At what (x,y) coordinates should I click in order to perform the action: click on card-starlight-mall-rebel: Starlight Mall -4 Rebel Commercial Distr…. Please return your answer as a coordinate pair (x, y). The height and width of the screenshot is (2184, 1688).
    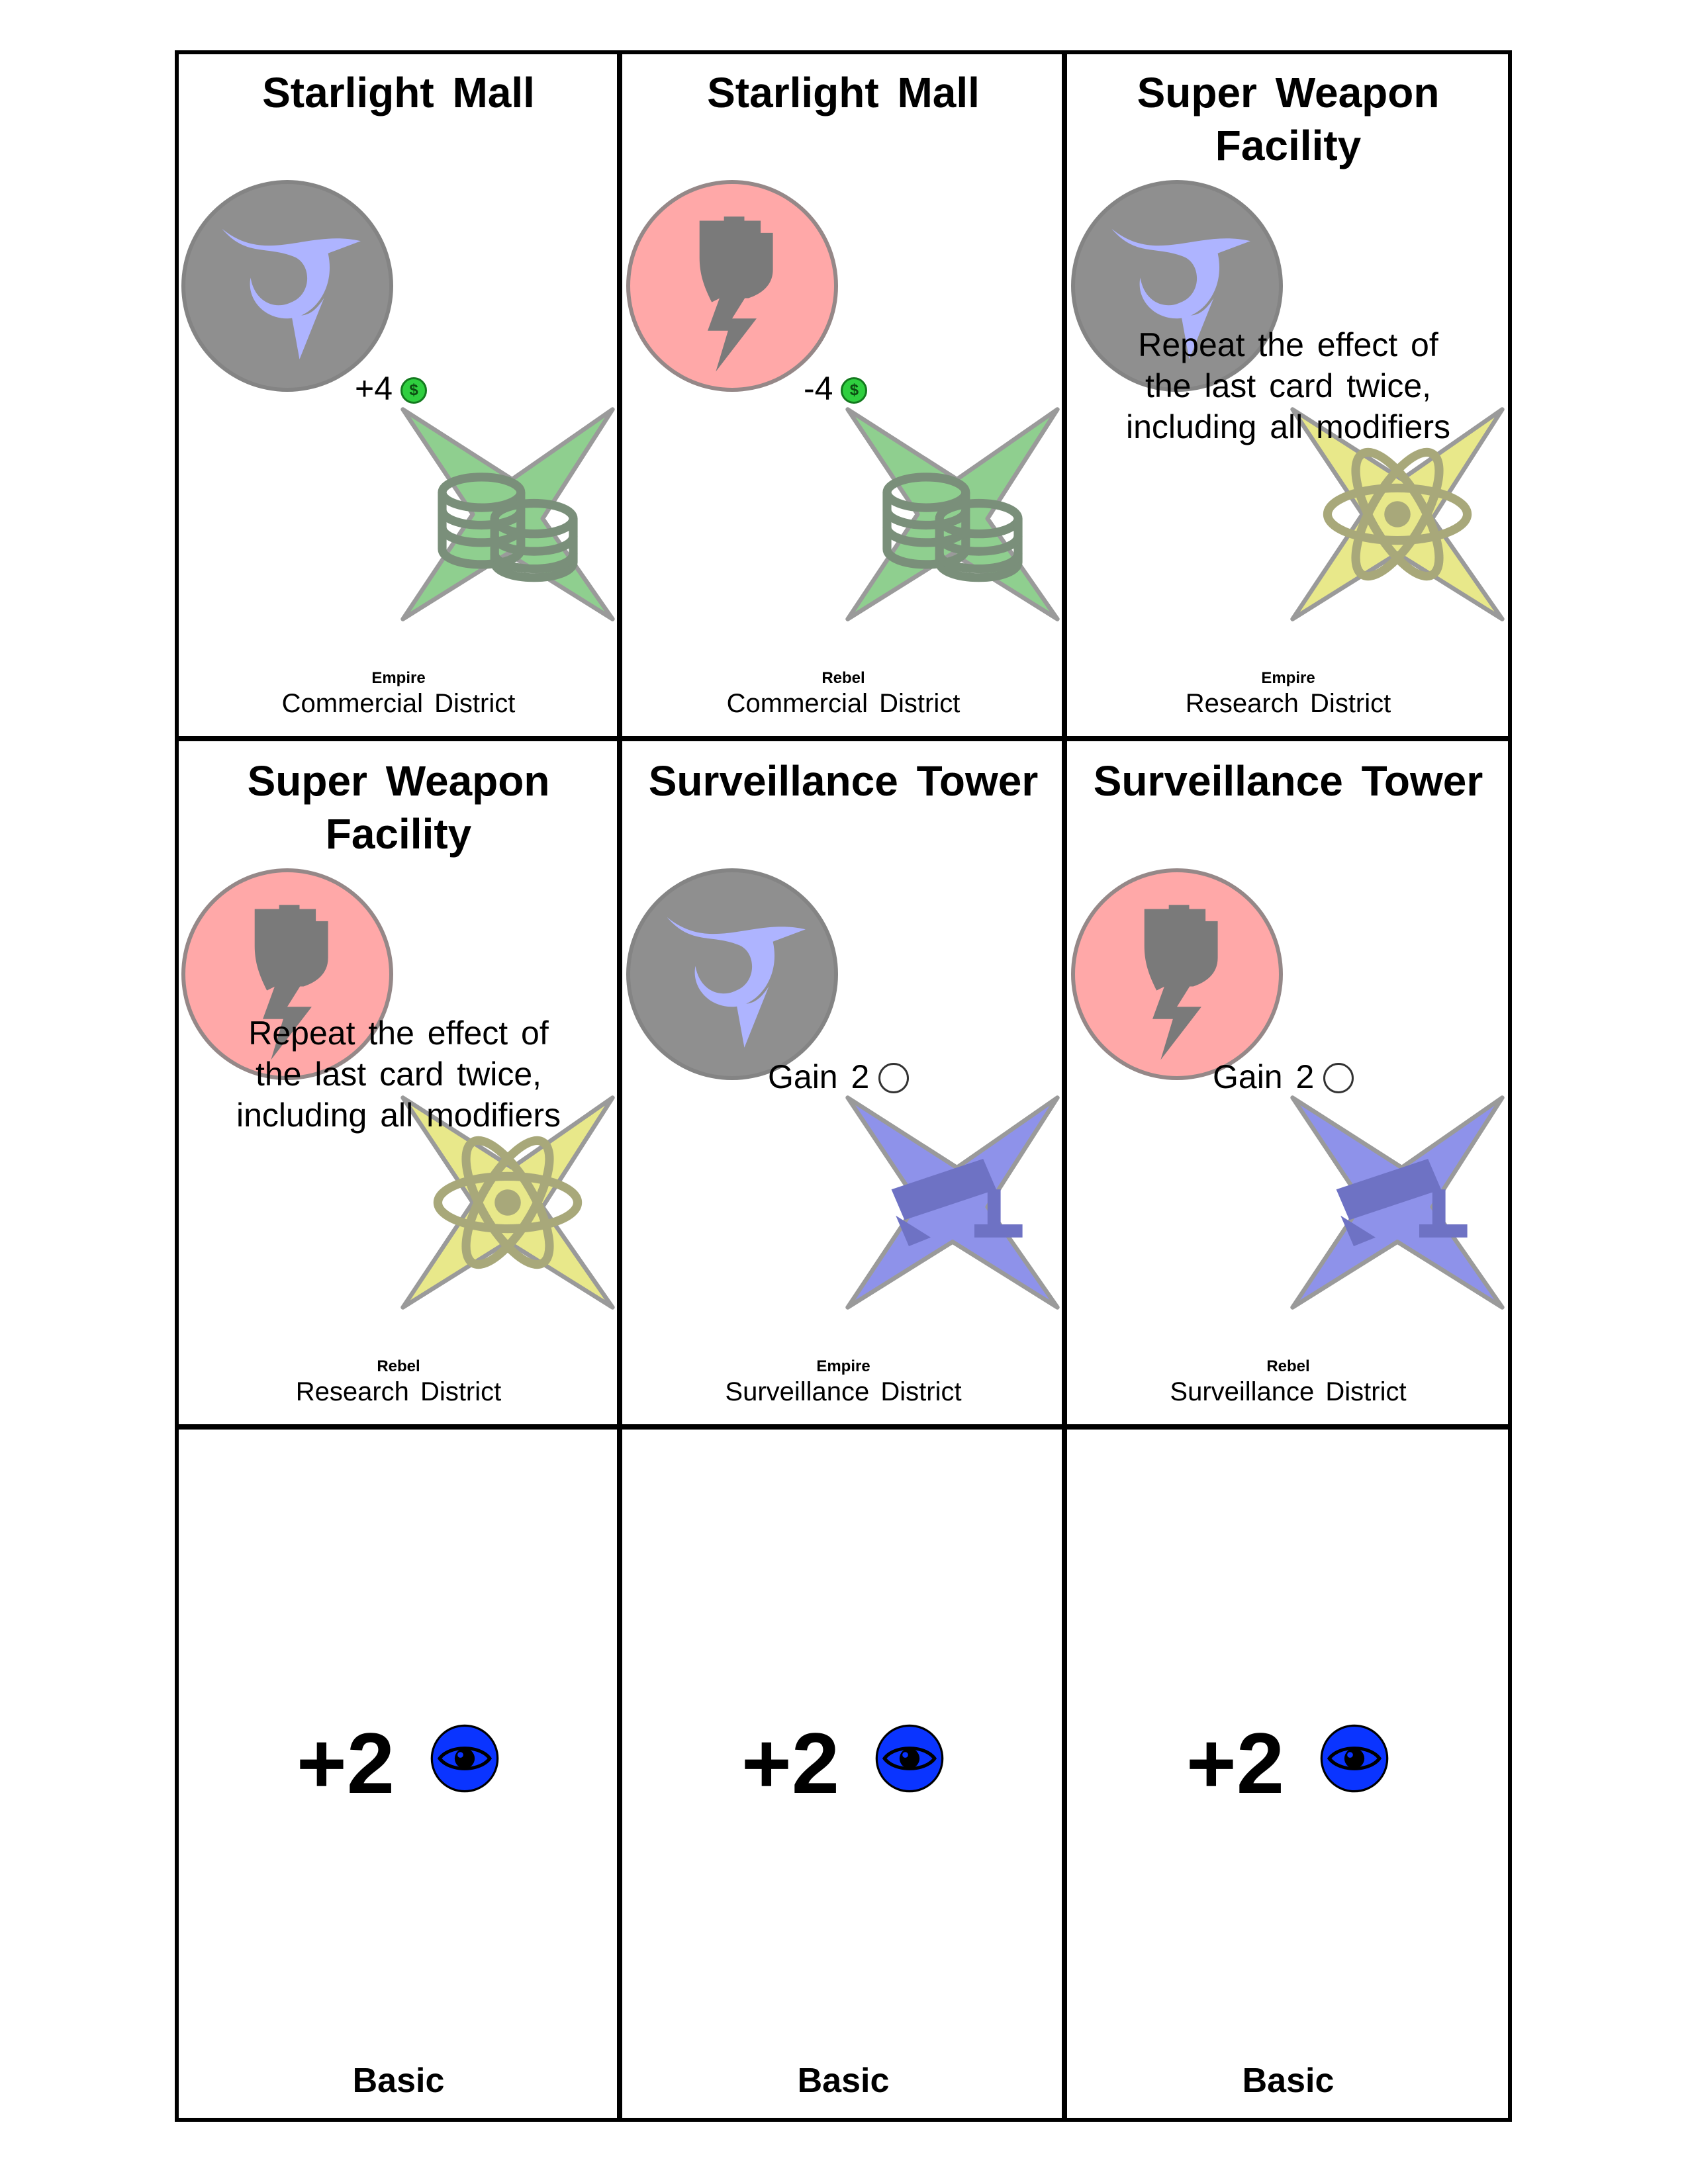
    Looking at the image, I should click on (843, 395).